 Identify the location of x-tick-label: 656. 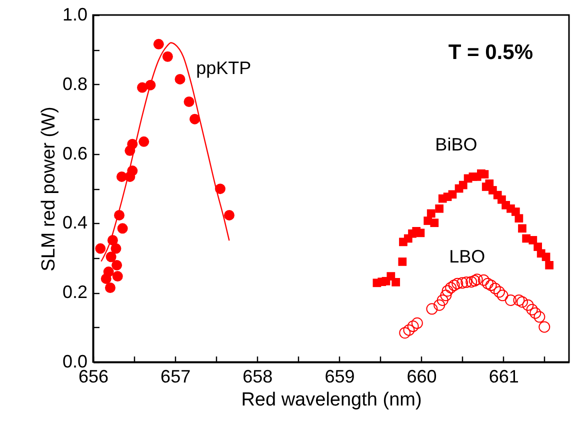
(93, 376).